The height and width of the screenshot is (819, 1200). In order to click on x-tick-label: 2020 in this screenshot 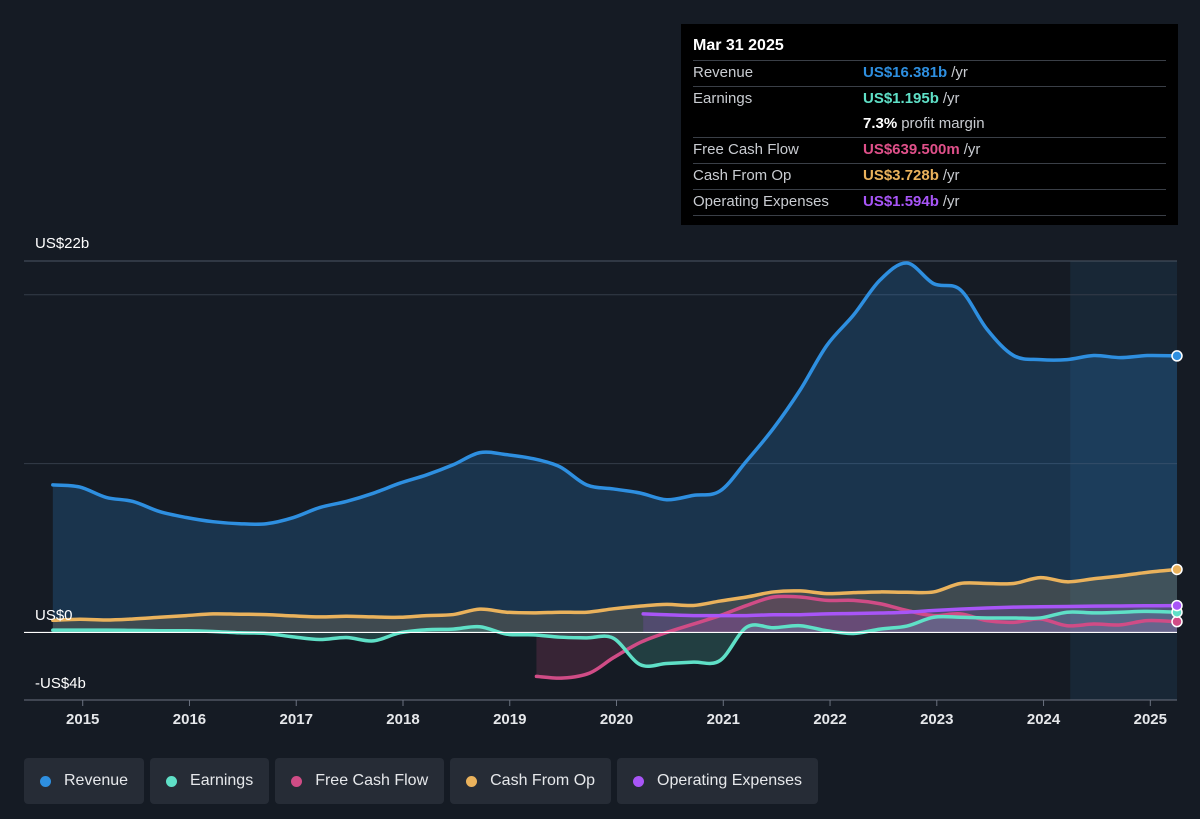, I will do `click(616, 719)`.